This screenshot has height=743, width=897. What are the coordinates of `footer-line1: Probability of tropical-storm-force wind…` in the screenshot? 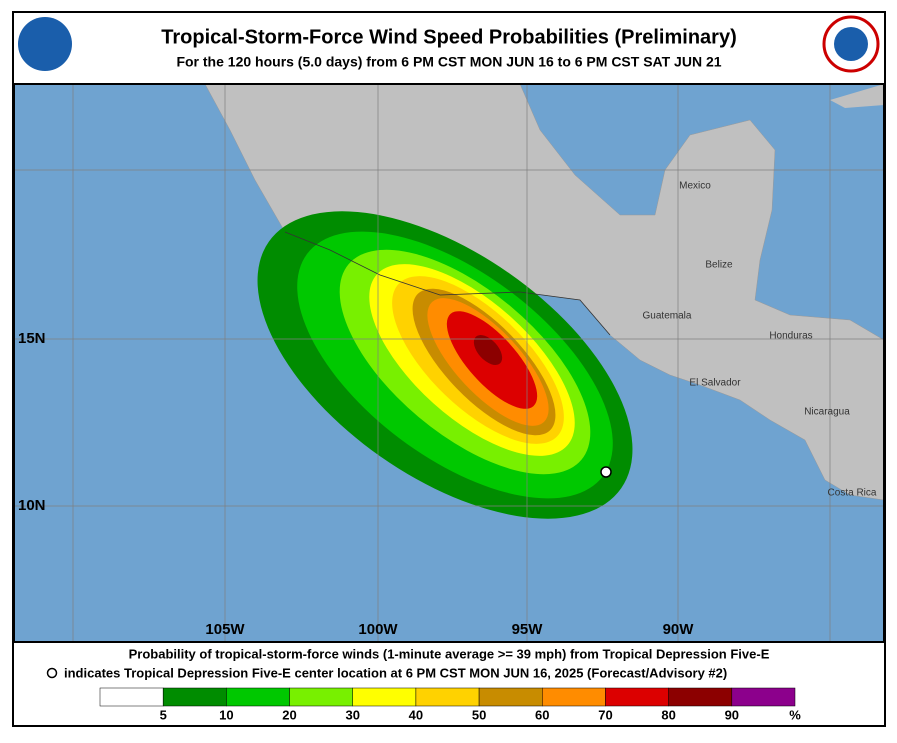 It's located at (449, 653).